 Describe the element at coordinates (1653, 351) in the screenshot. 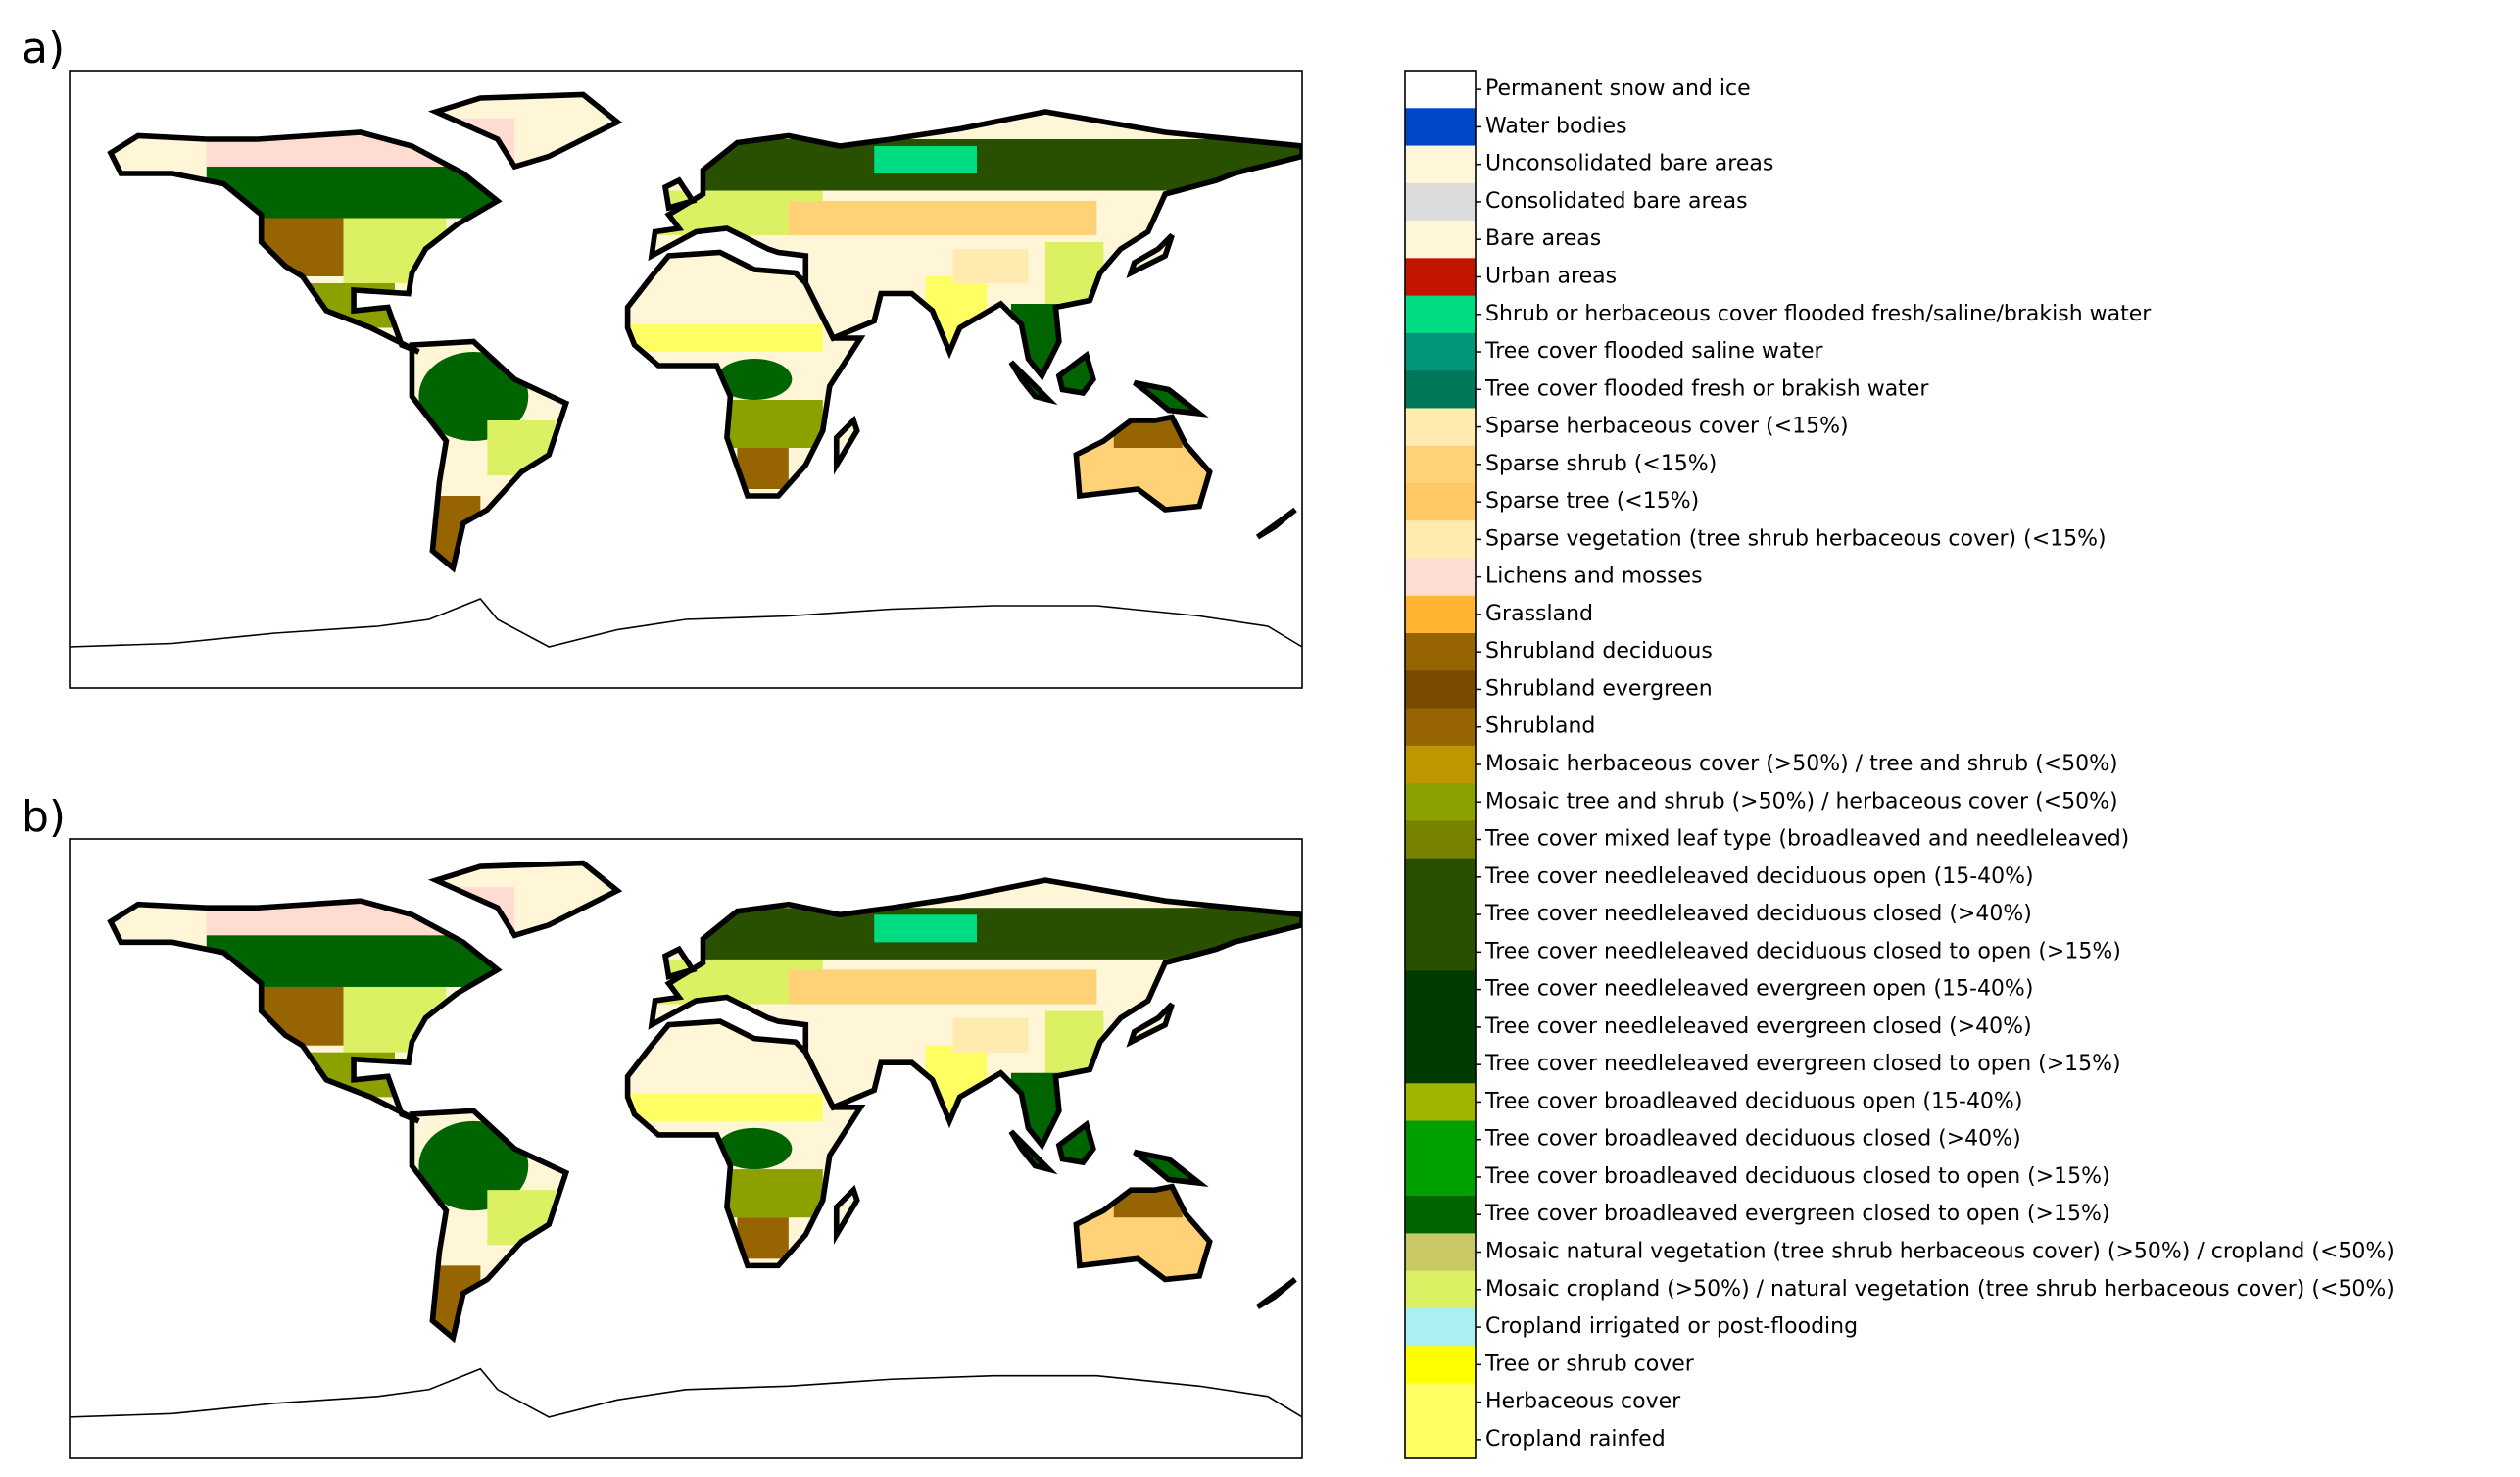

I see `legend-label: Tree cover flooded saline water` at that location.